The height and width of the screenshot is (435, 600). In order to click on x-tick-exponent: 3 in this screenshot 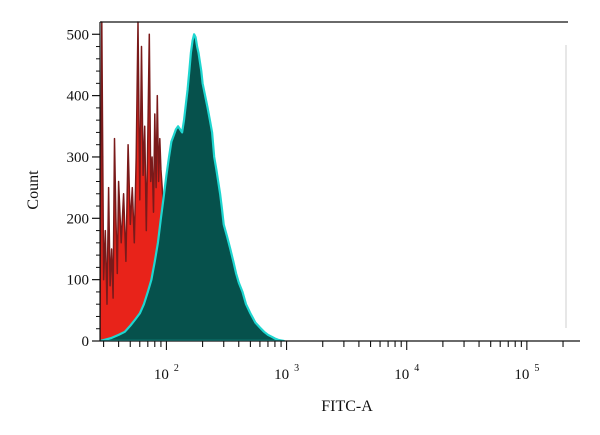, I will do `click(296, 368)`.